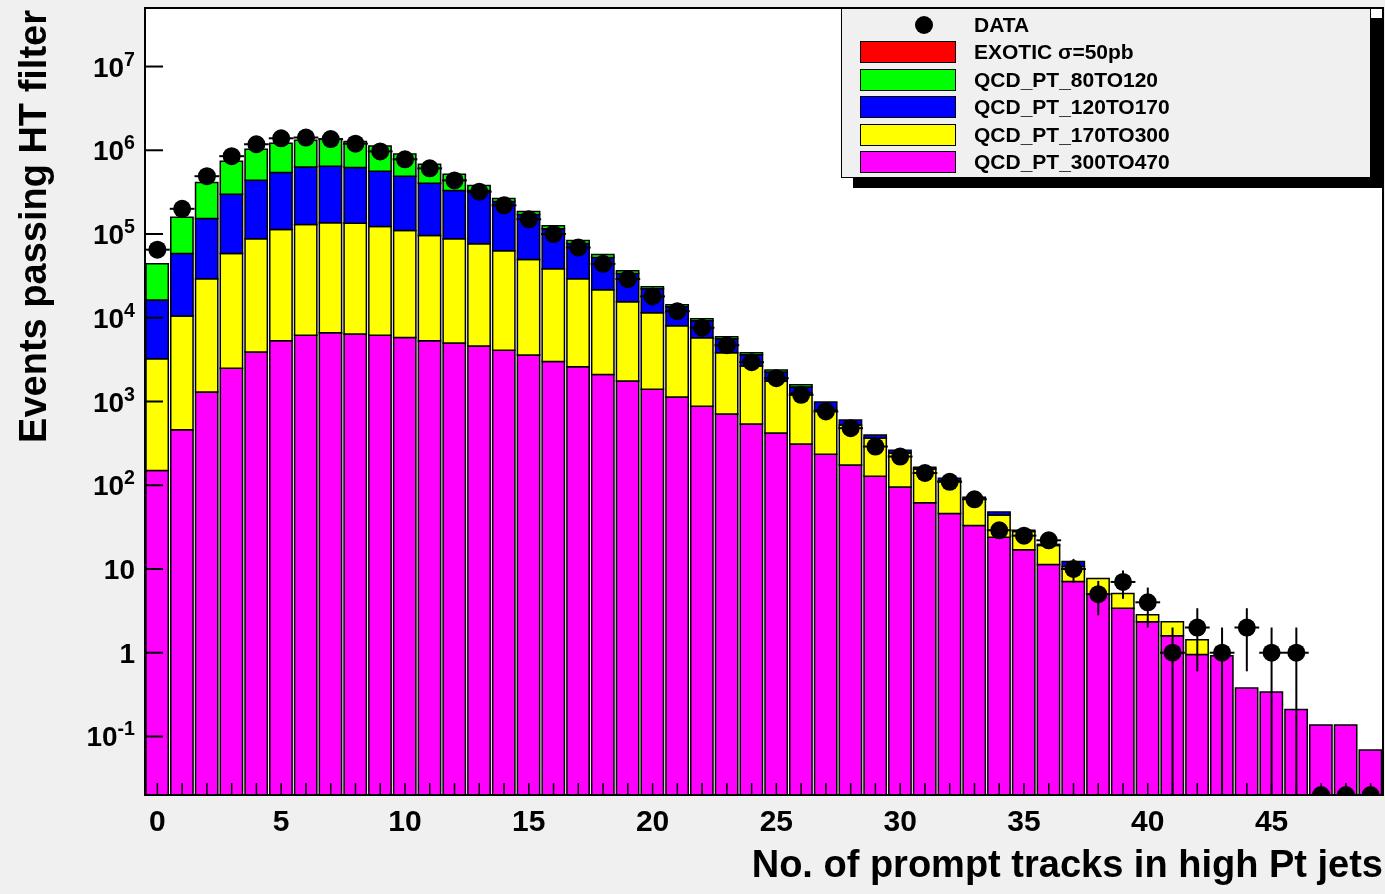 This screenshot has width=1385, height=894. What do you see at coordinates (114, 484) in the screenshot?
I see `y-tick-label: 10$^{2}$` at bounding box center [114, 484].